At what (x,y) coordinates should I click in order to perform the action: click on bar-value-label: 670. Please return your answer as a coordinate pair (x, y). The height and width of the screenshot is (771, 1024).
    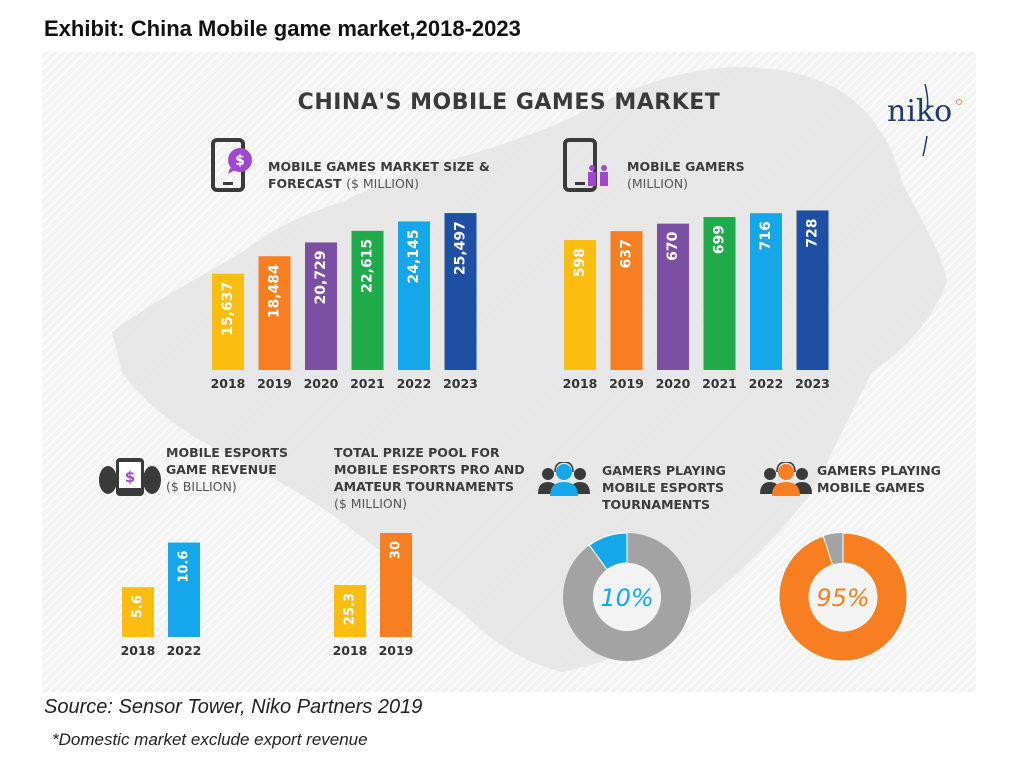
    Looking at the image, I should click on (673, 245).